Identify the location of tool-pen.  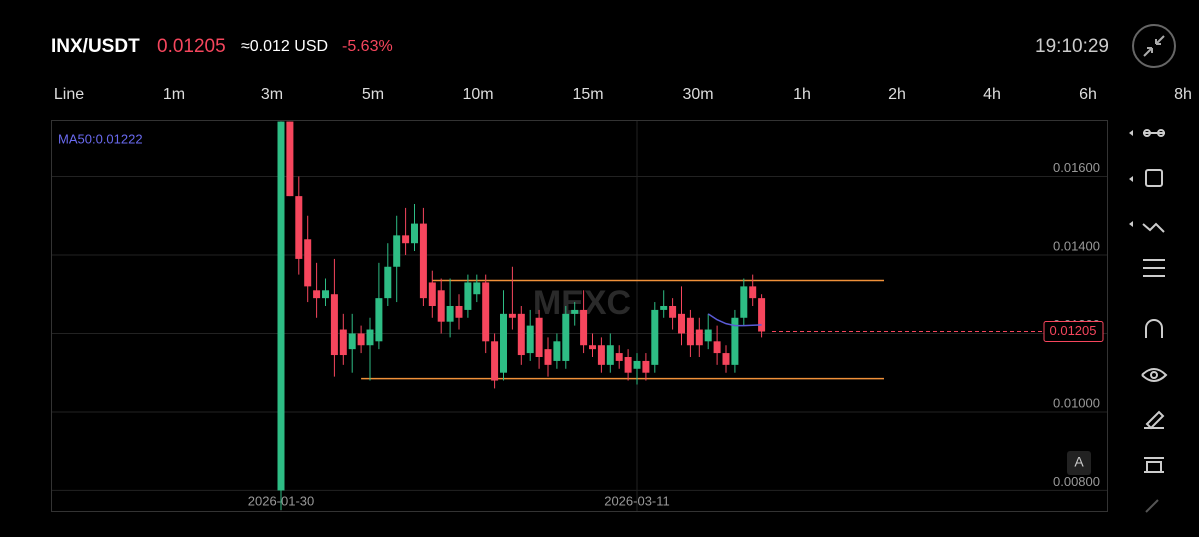
(1154, 420).